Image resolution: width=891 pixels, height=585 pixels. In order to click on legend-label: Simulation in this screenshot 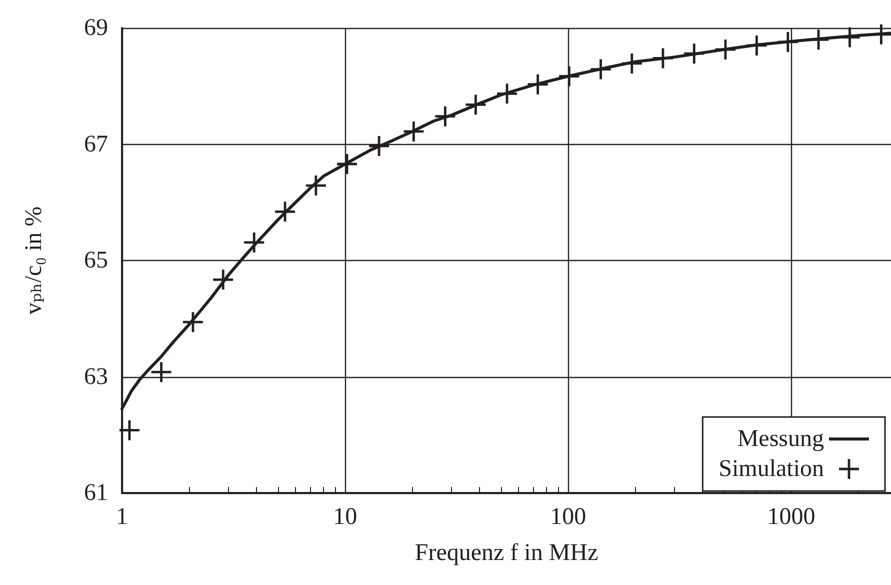, I will do `click(771, 469)`.